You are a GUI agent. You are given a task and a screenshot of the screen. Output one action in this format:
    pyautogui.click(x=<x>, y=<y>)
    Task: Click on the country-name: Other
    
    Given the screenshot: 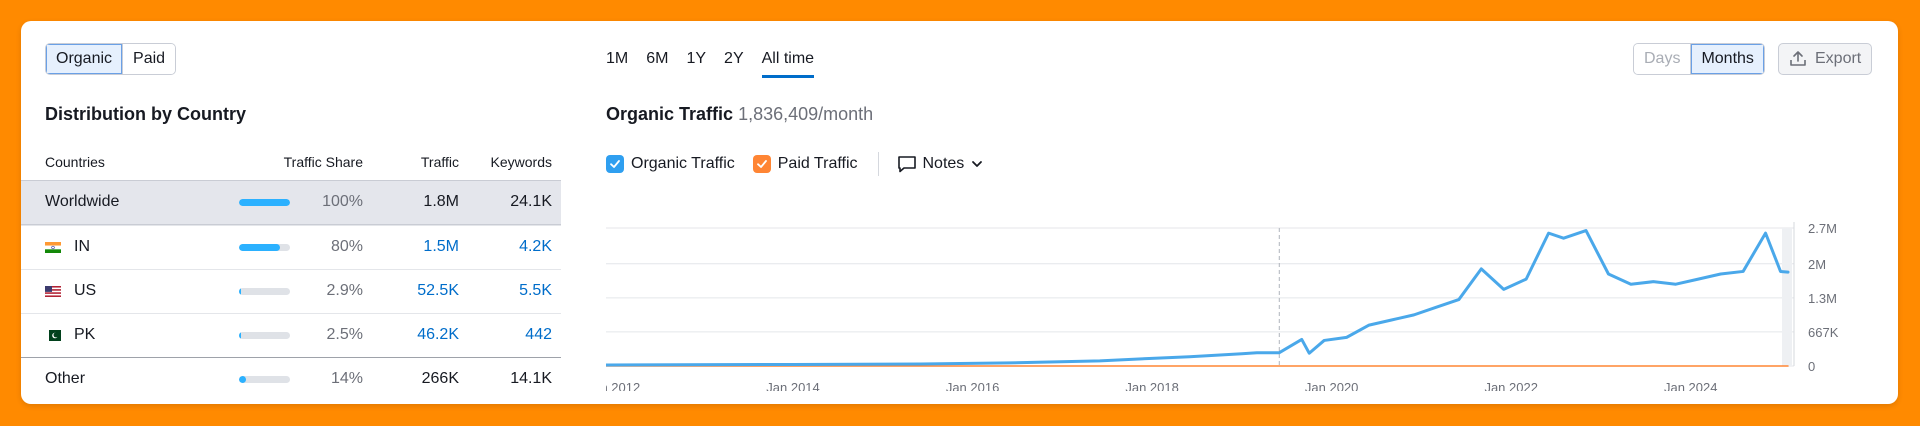 What is the action you would take?
    pyautogui.click(x=65, y=378)
    